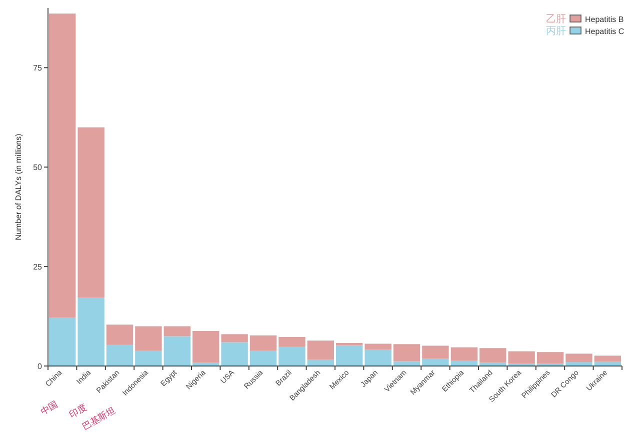  I want to click on y-axis-title: Number of DALYs (in millions), so click(18, 186).